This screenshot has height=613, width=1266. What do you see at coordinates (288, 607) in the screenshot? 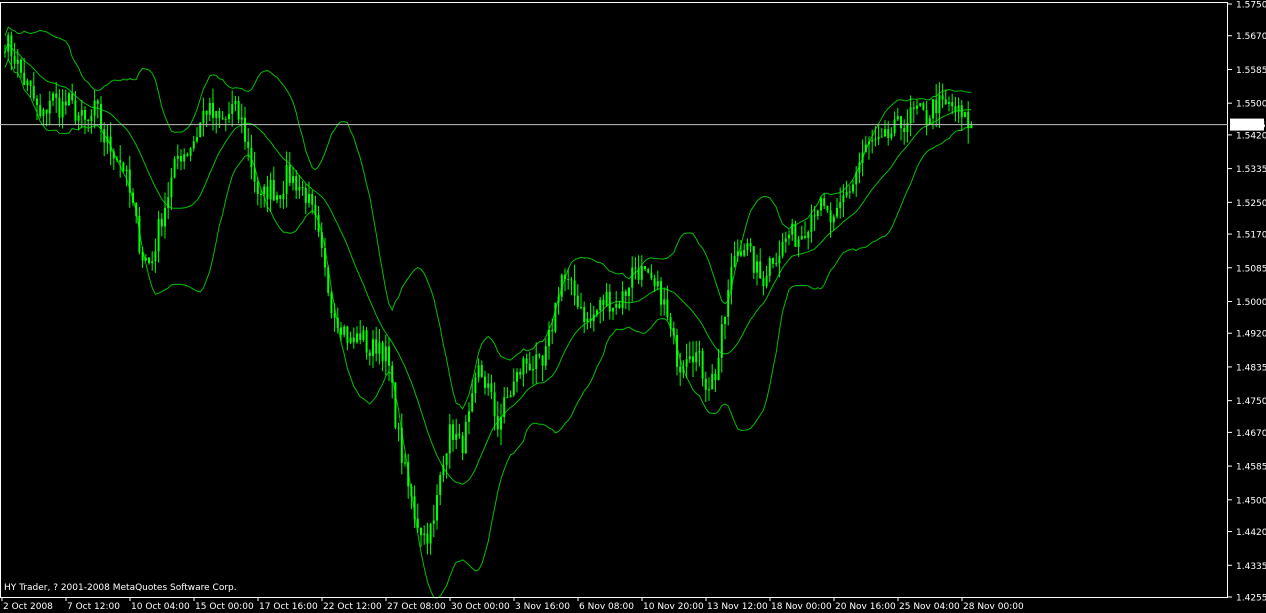
I see `x-tick-label: 17 Oct 16:00` at bounding box center [288, 607].